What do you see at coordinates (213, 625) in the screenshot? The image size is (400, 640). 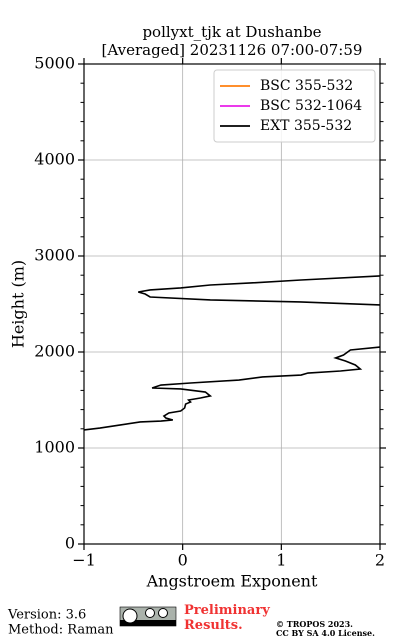 I see `status-word: Results.` at bounding box center [213, 625].